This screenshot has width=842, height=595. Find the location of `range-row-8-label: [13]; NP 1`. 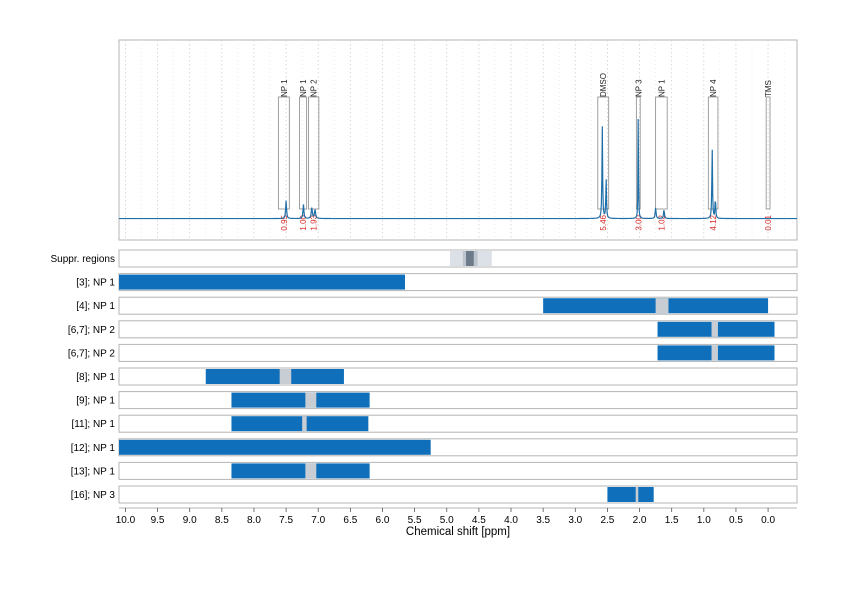

range-row-8-label: [13]; NP 1 is located at coordinates (93, 471).